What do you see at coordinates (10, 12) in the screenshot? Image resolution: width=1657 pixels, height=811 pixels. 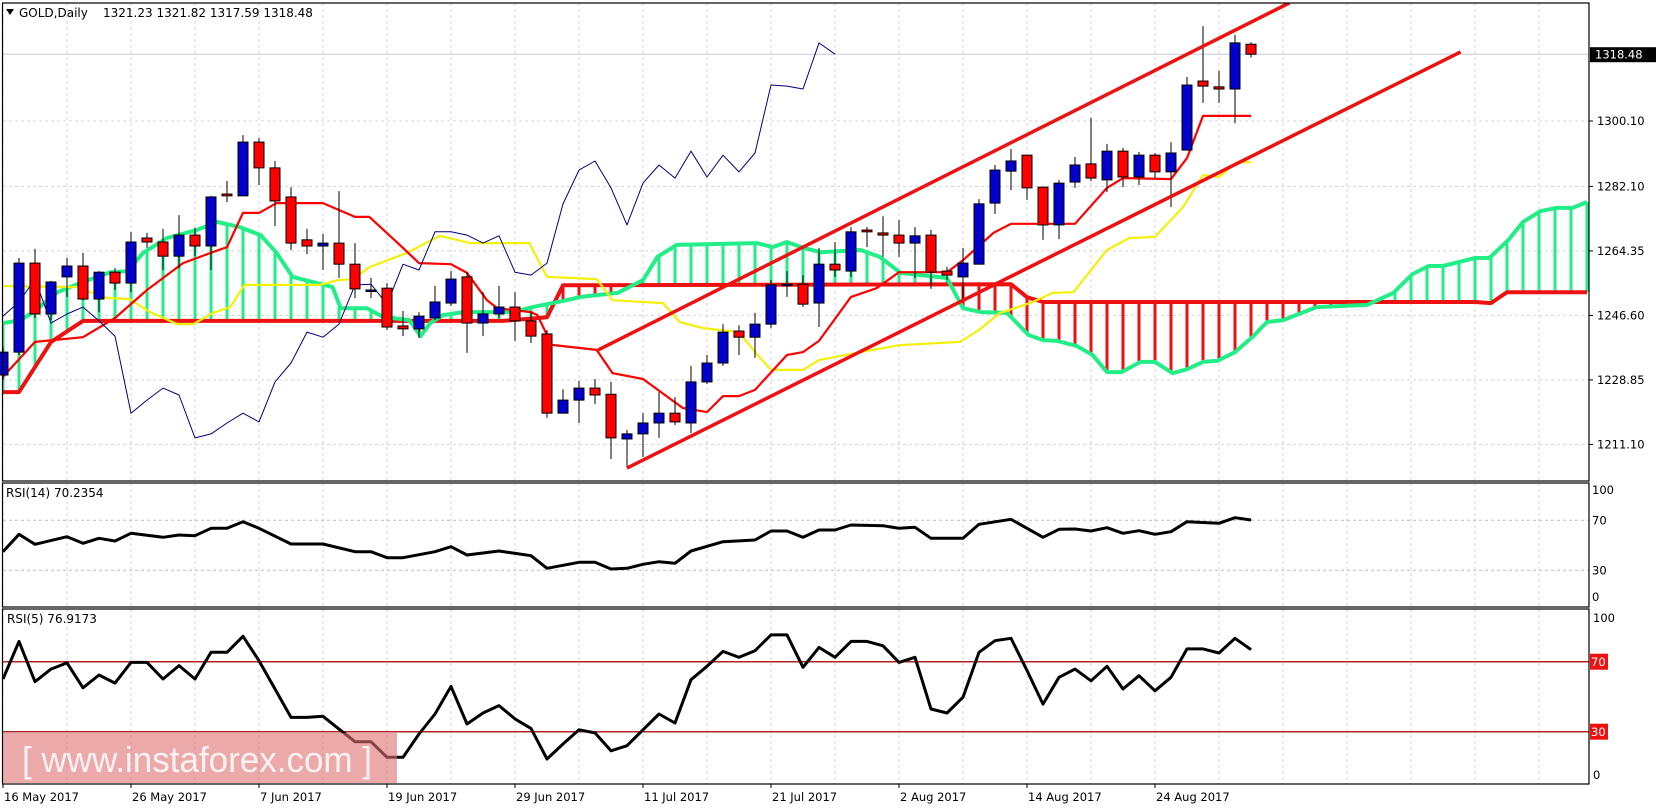 I see `triangle-down-icon` at bounding box center [10, 12].